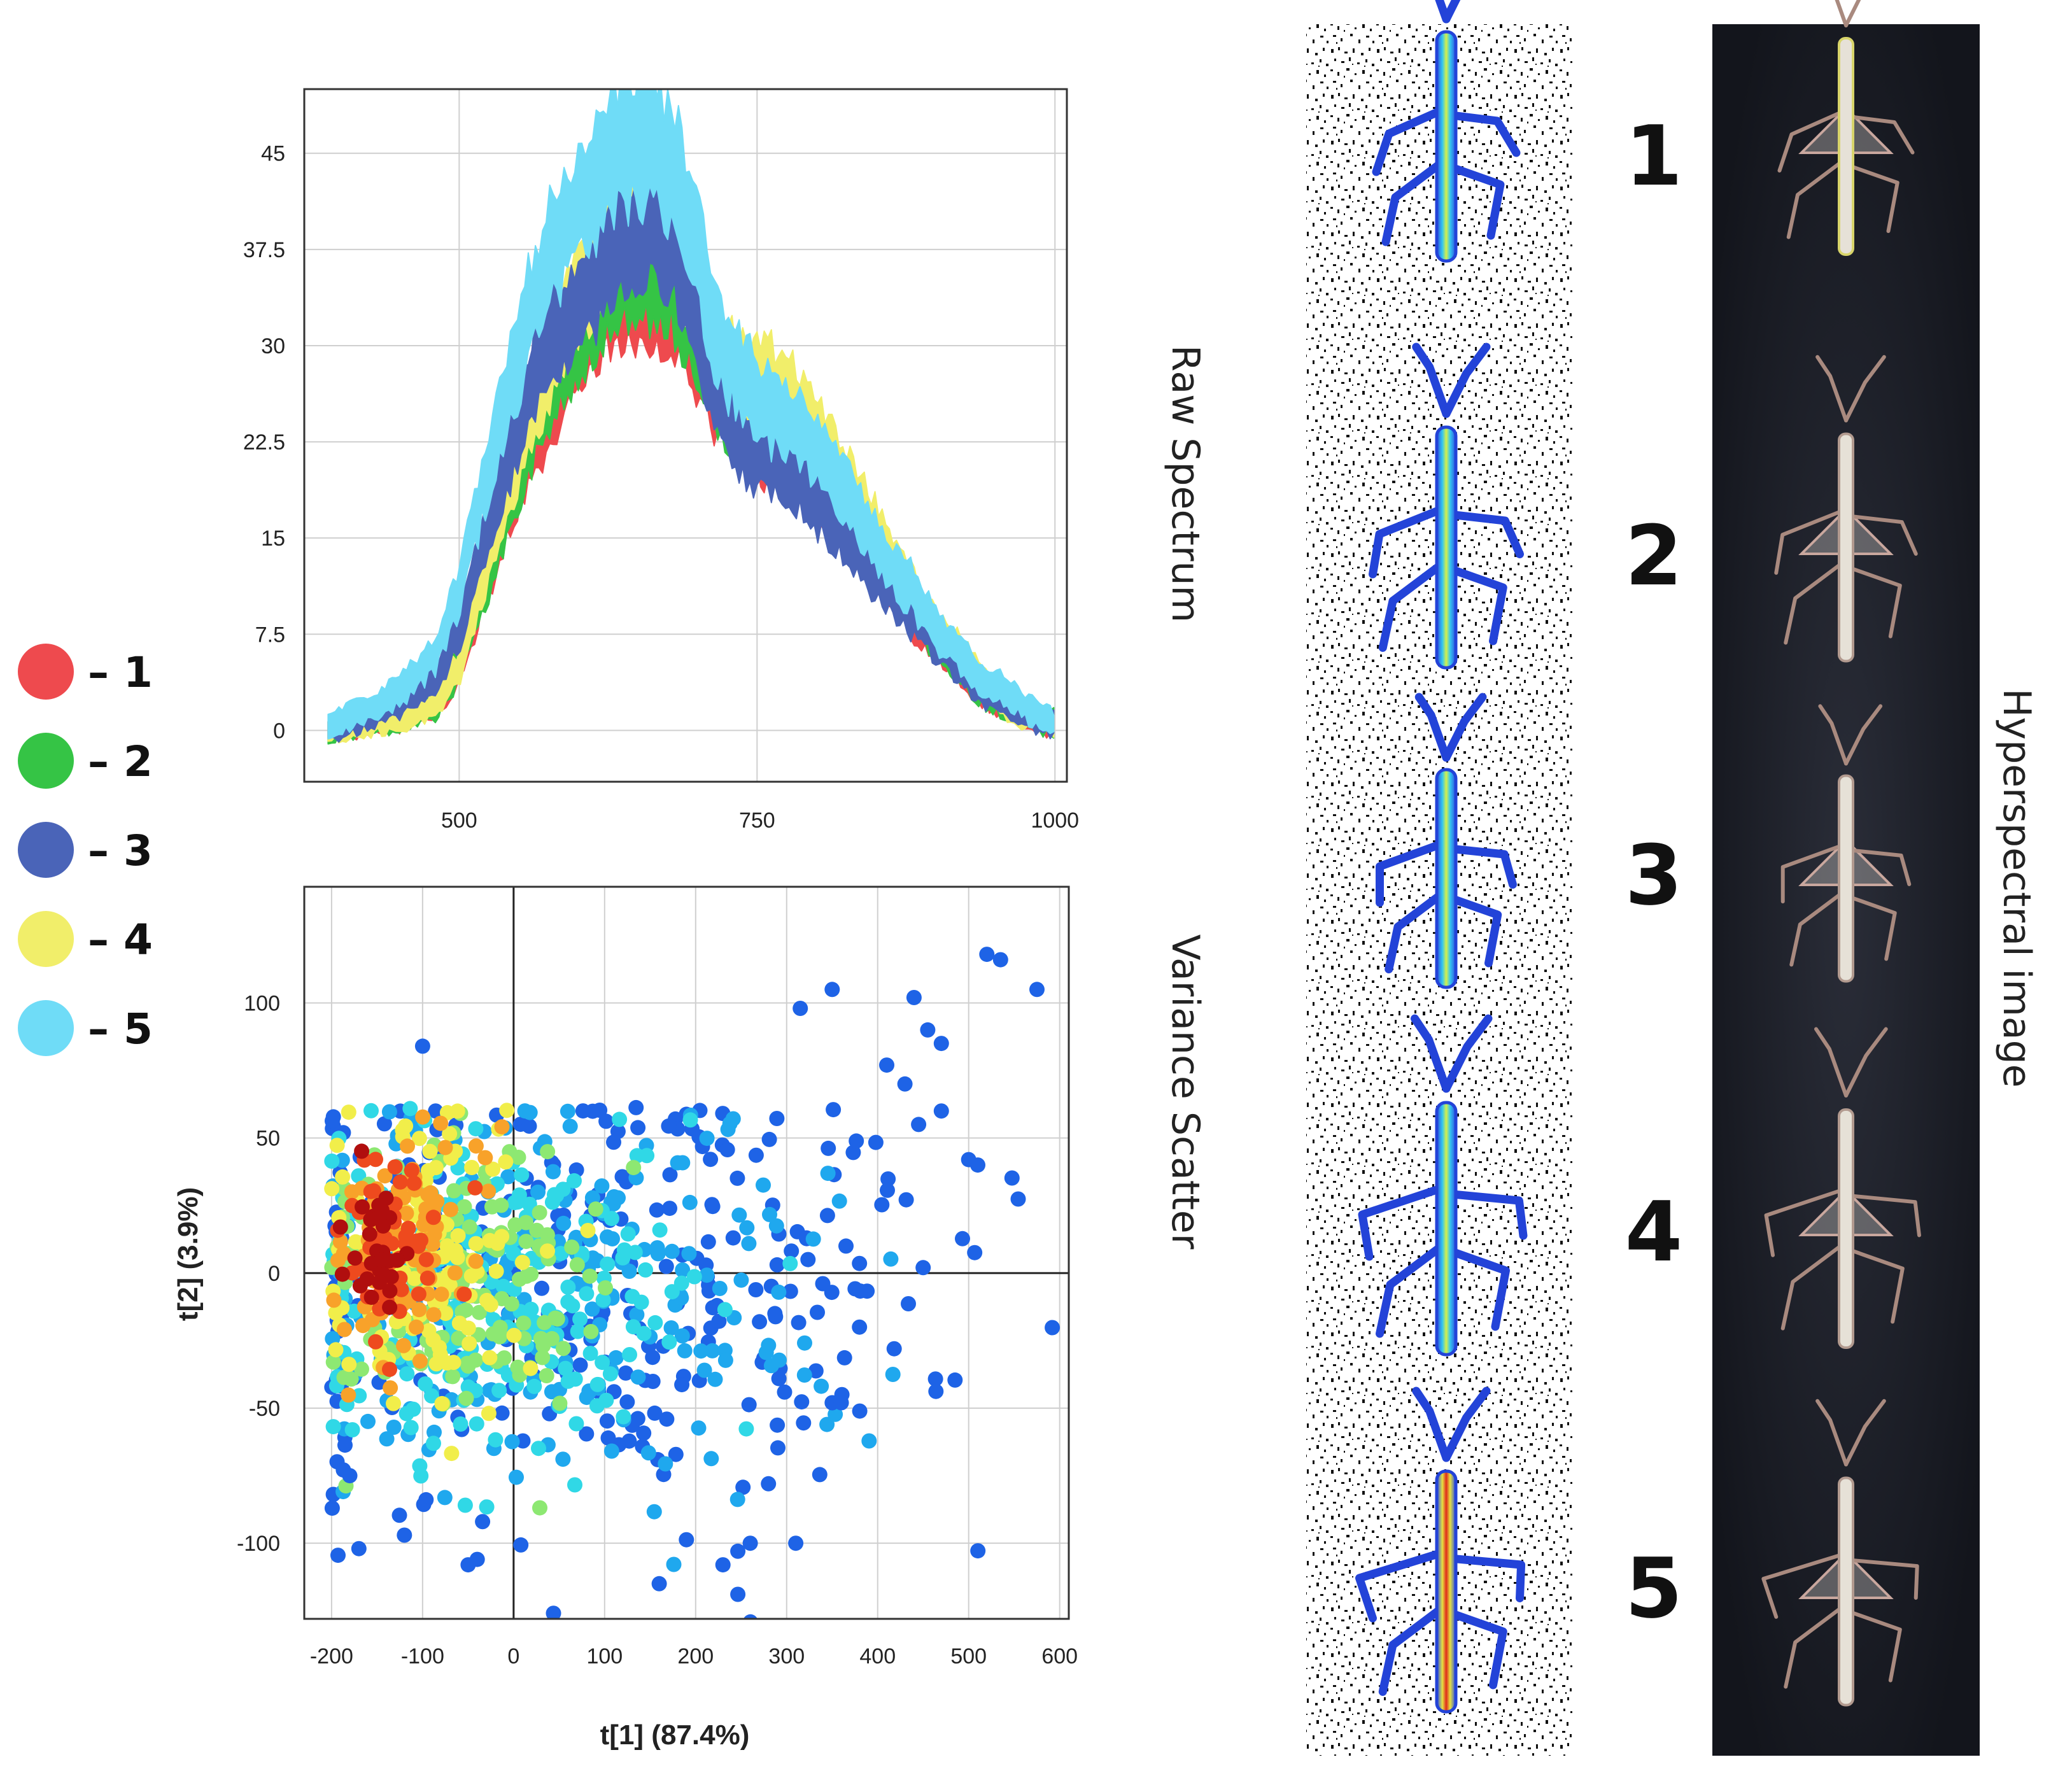 The width and height of the screenshot is (2072, 1778). What do you see at coordinates (1654, 872) in the screenshot?
I see `specimen-numbers: 1 2 3 4 5` at bounding box center [1654, 872].